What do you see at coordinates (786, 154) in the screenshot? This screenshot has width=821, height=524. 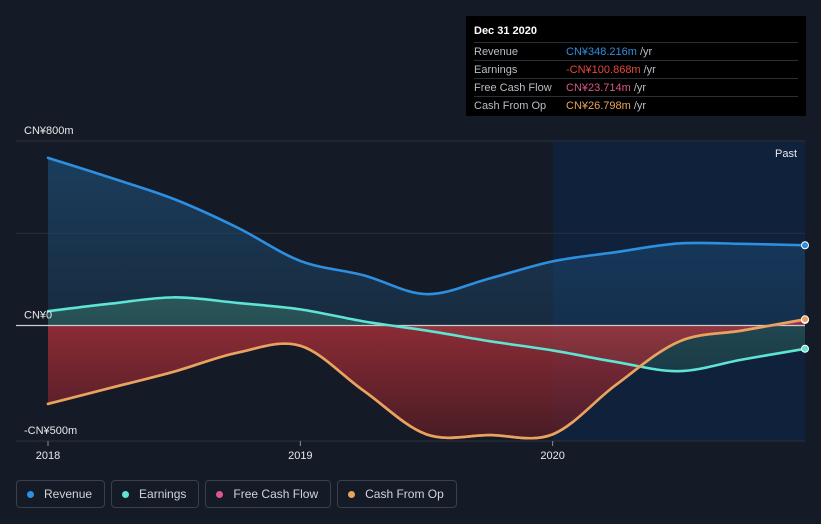 I see `past-label: Past` at bounding box center [786, 154].